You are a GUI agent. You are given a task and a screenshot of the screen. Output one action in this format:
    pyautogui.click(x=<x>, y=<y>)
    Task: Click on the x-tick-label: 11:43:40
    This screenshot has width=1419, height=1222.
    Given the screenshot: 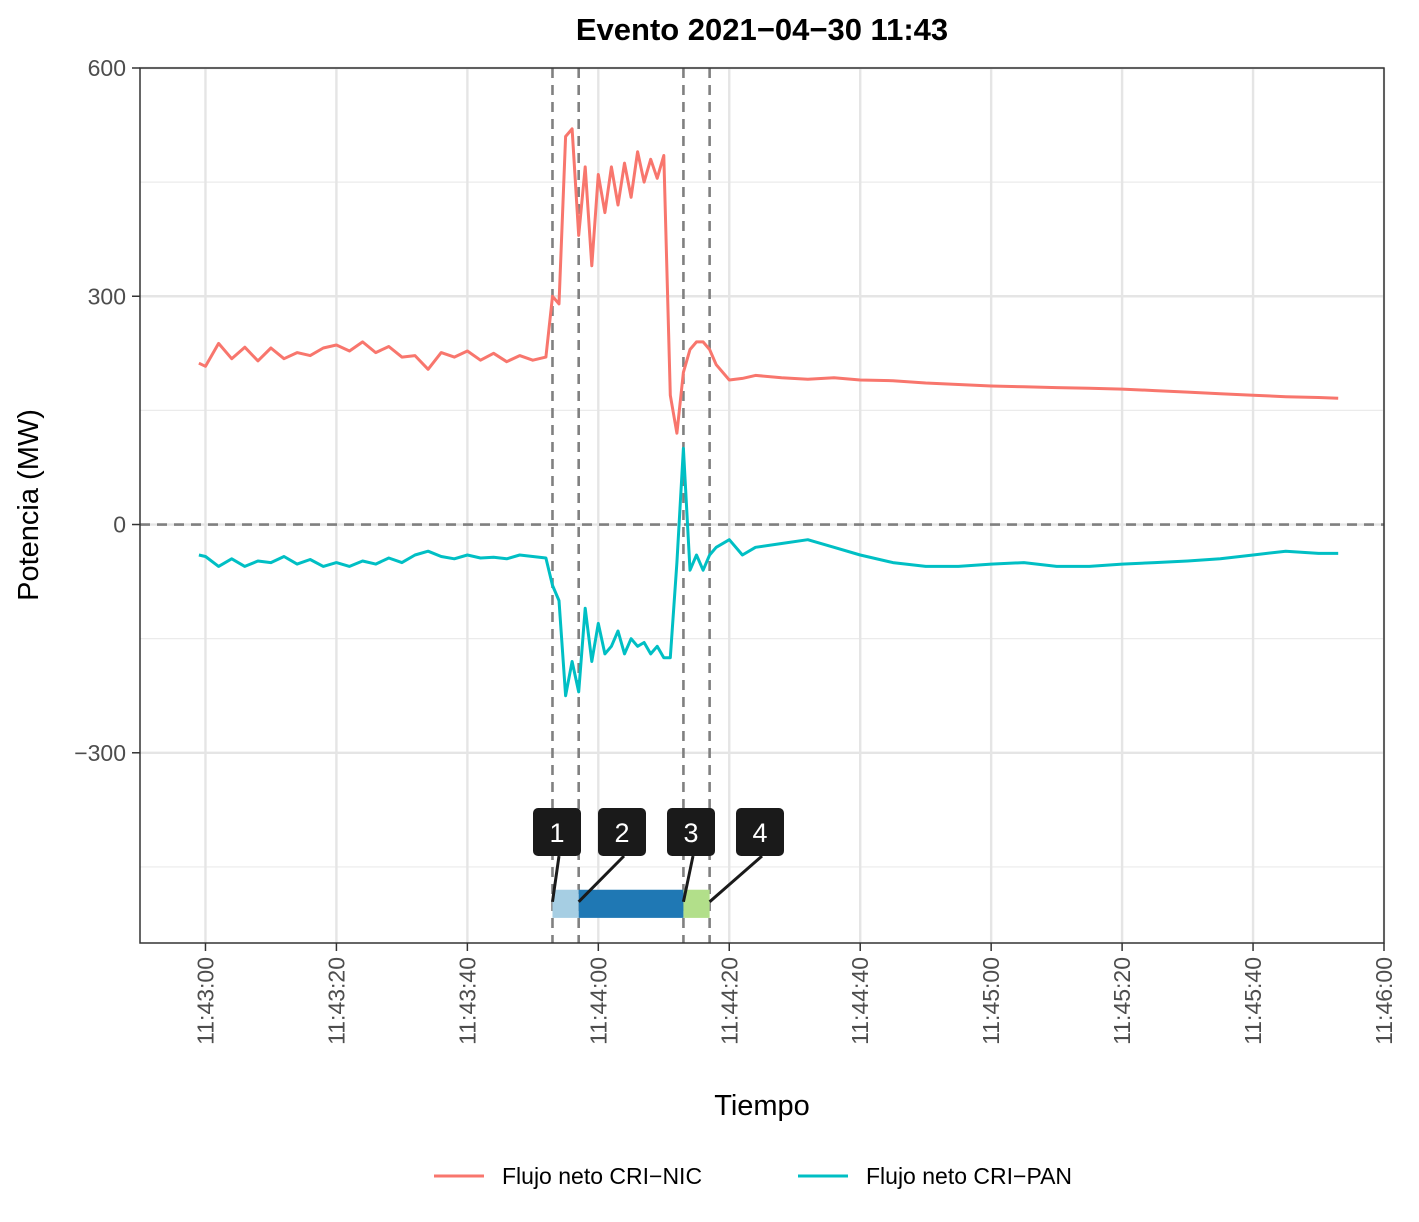 What is the action you would take?
    pyautogui.click(x=467, y=1001)
    